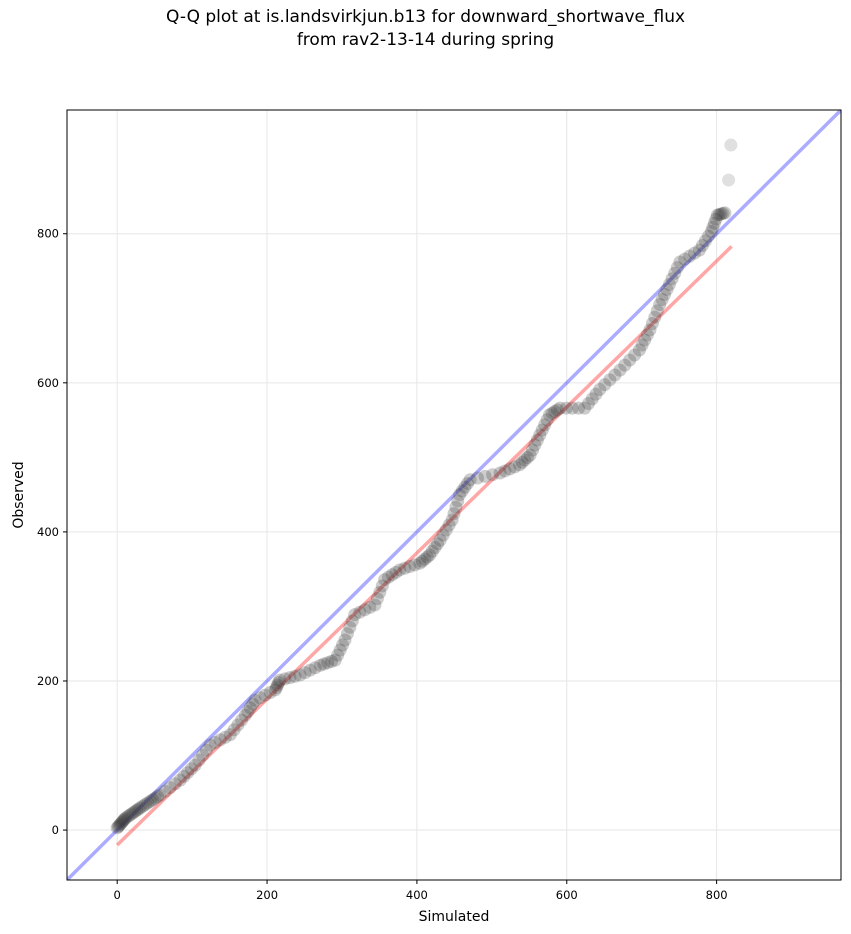  What do you see at coordinates (19, 494) in the screenshot?
I see `y-axis-label: Observed` at bounding box center [19, 494].